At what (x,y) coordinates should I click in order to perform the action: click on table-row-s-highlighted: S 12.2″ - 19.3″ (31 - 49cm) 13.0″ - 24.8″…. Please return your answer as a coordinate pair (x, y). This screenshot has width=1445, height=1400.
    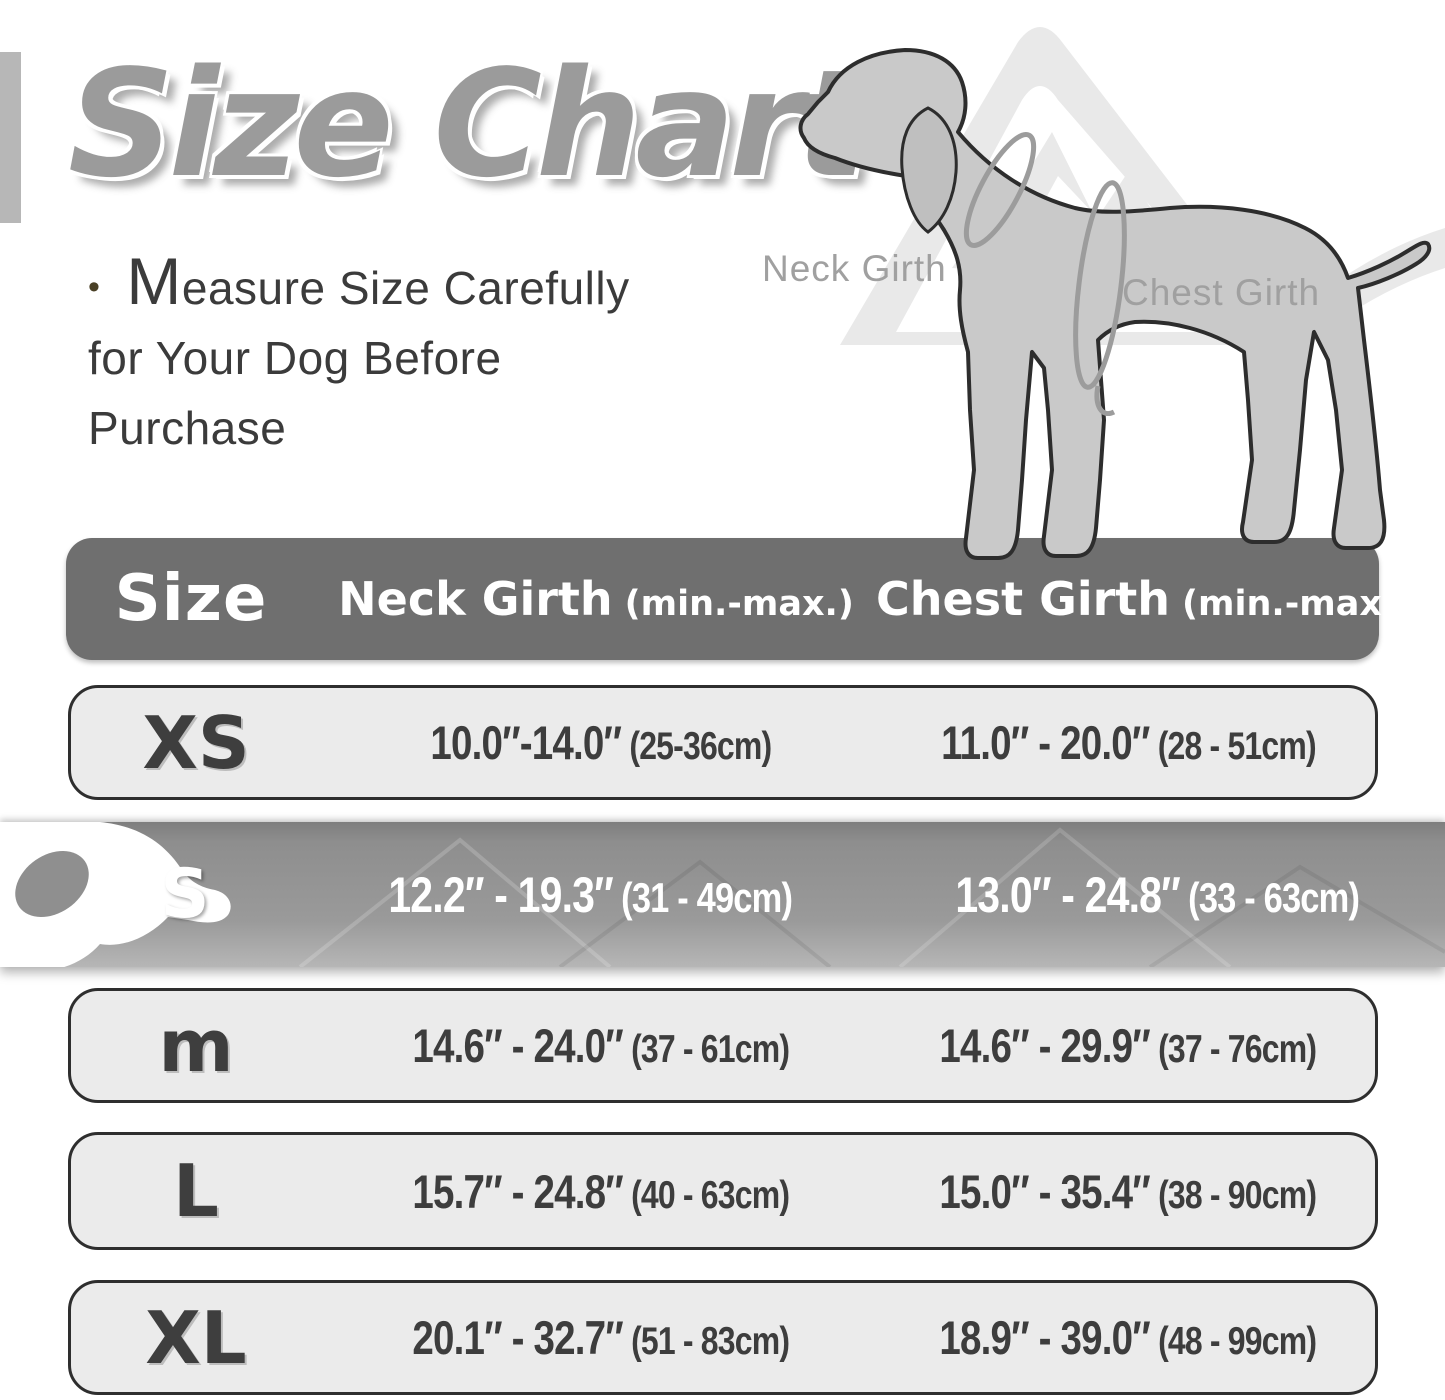
    Looking at the image, I should click on (722, 894).